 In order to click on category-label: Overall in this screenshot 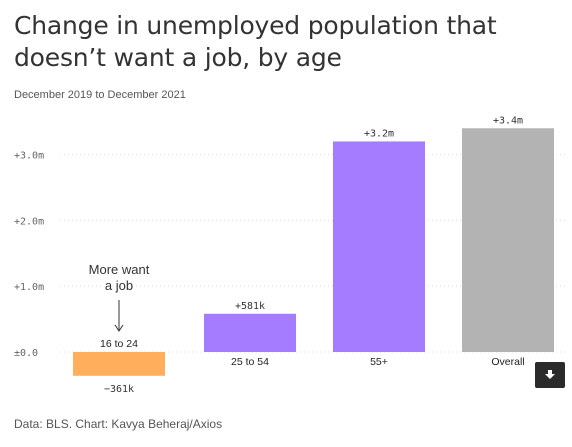, I will do `click(507, 362)`.